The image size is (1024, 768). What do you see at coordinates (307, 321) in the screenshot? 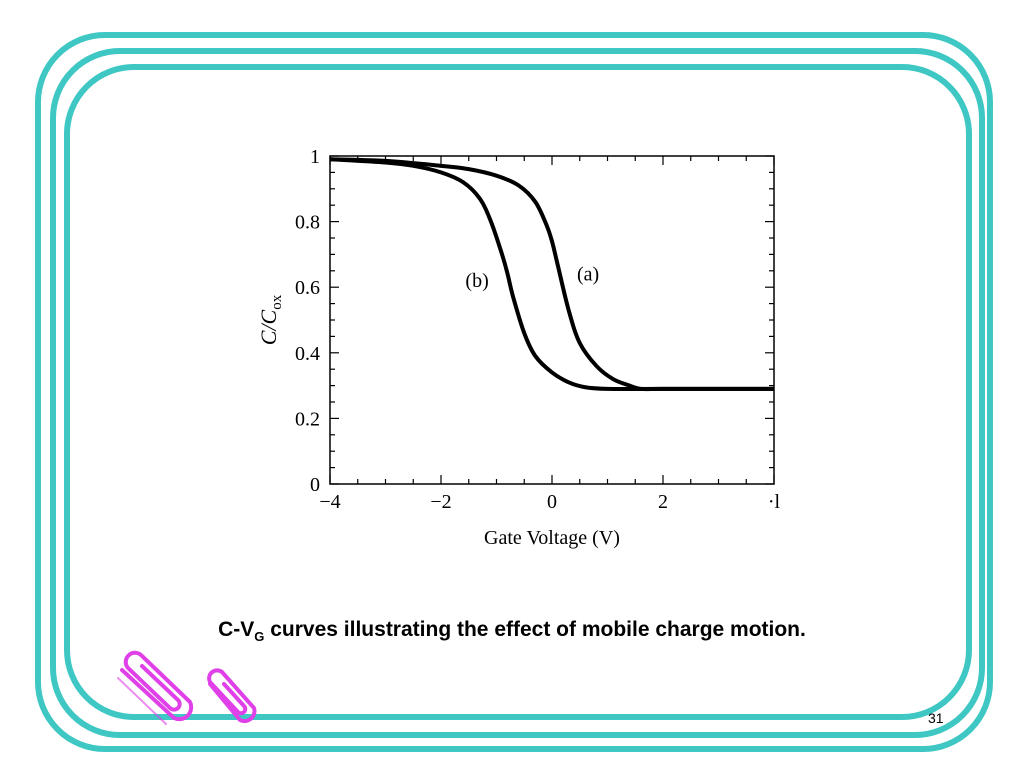
I see `y-tick-labels: 0 0.2 0.4 0.6 0.8 1` at bounding box center [307, 321].